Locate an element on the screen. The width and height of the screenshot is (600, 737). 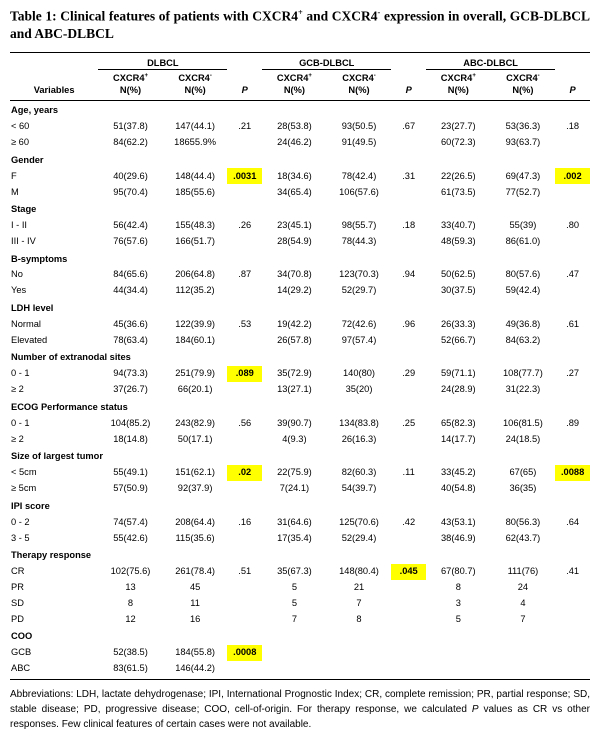
table-cell: 12 is located at coordinates (130, 618).